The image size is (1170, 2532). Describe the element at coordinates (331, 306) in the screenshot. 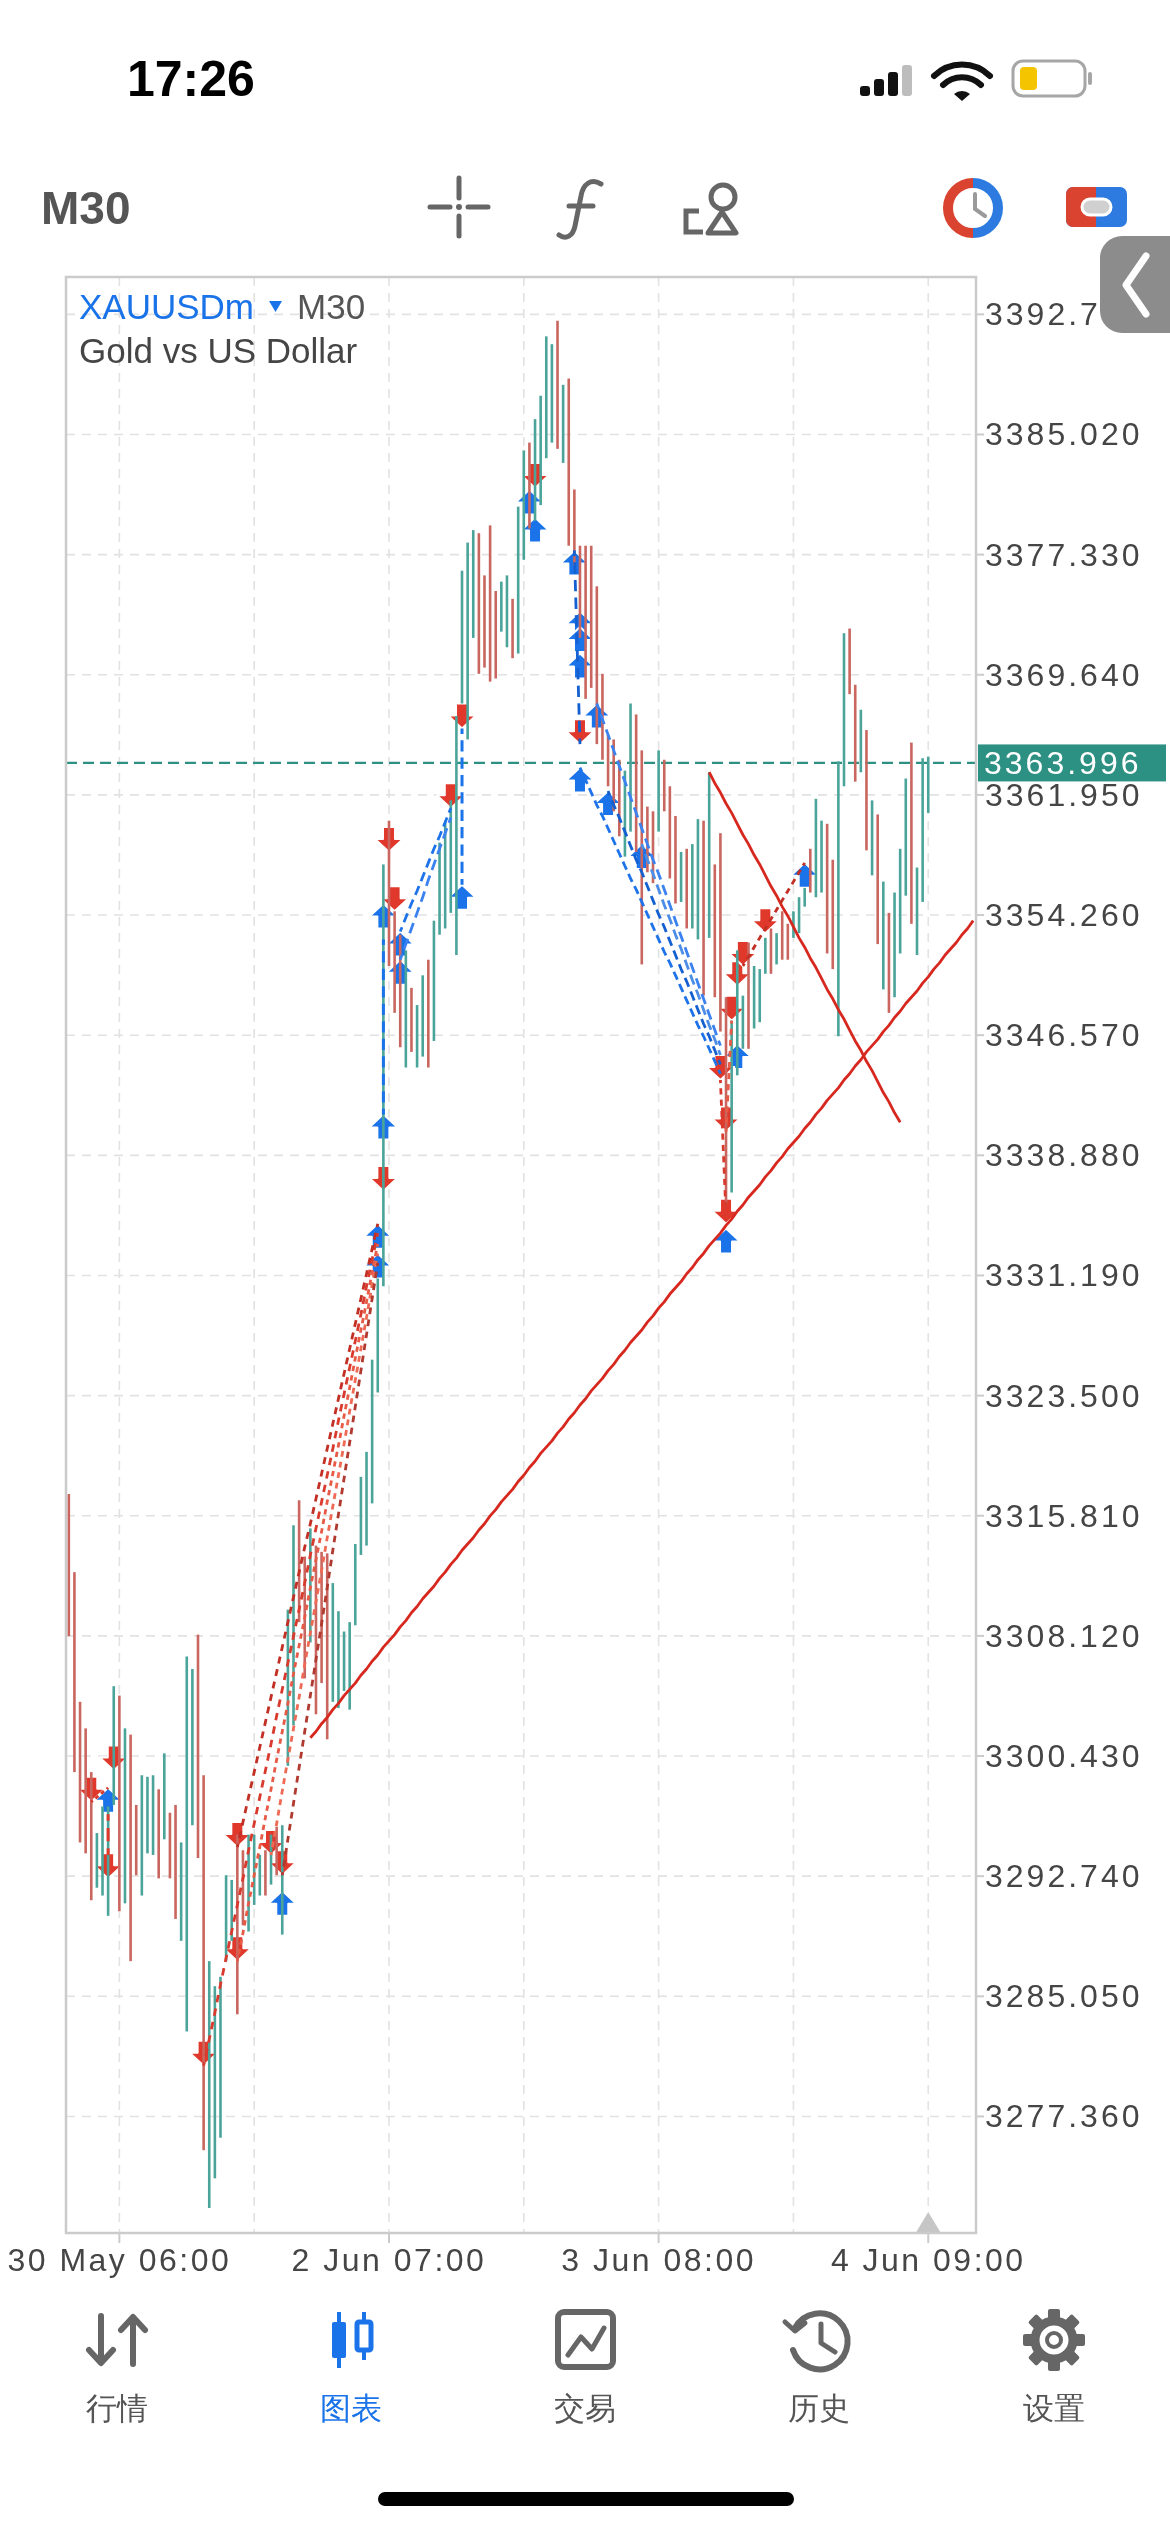

I see `annotation: M30` at that location.